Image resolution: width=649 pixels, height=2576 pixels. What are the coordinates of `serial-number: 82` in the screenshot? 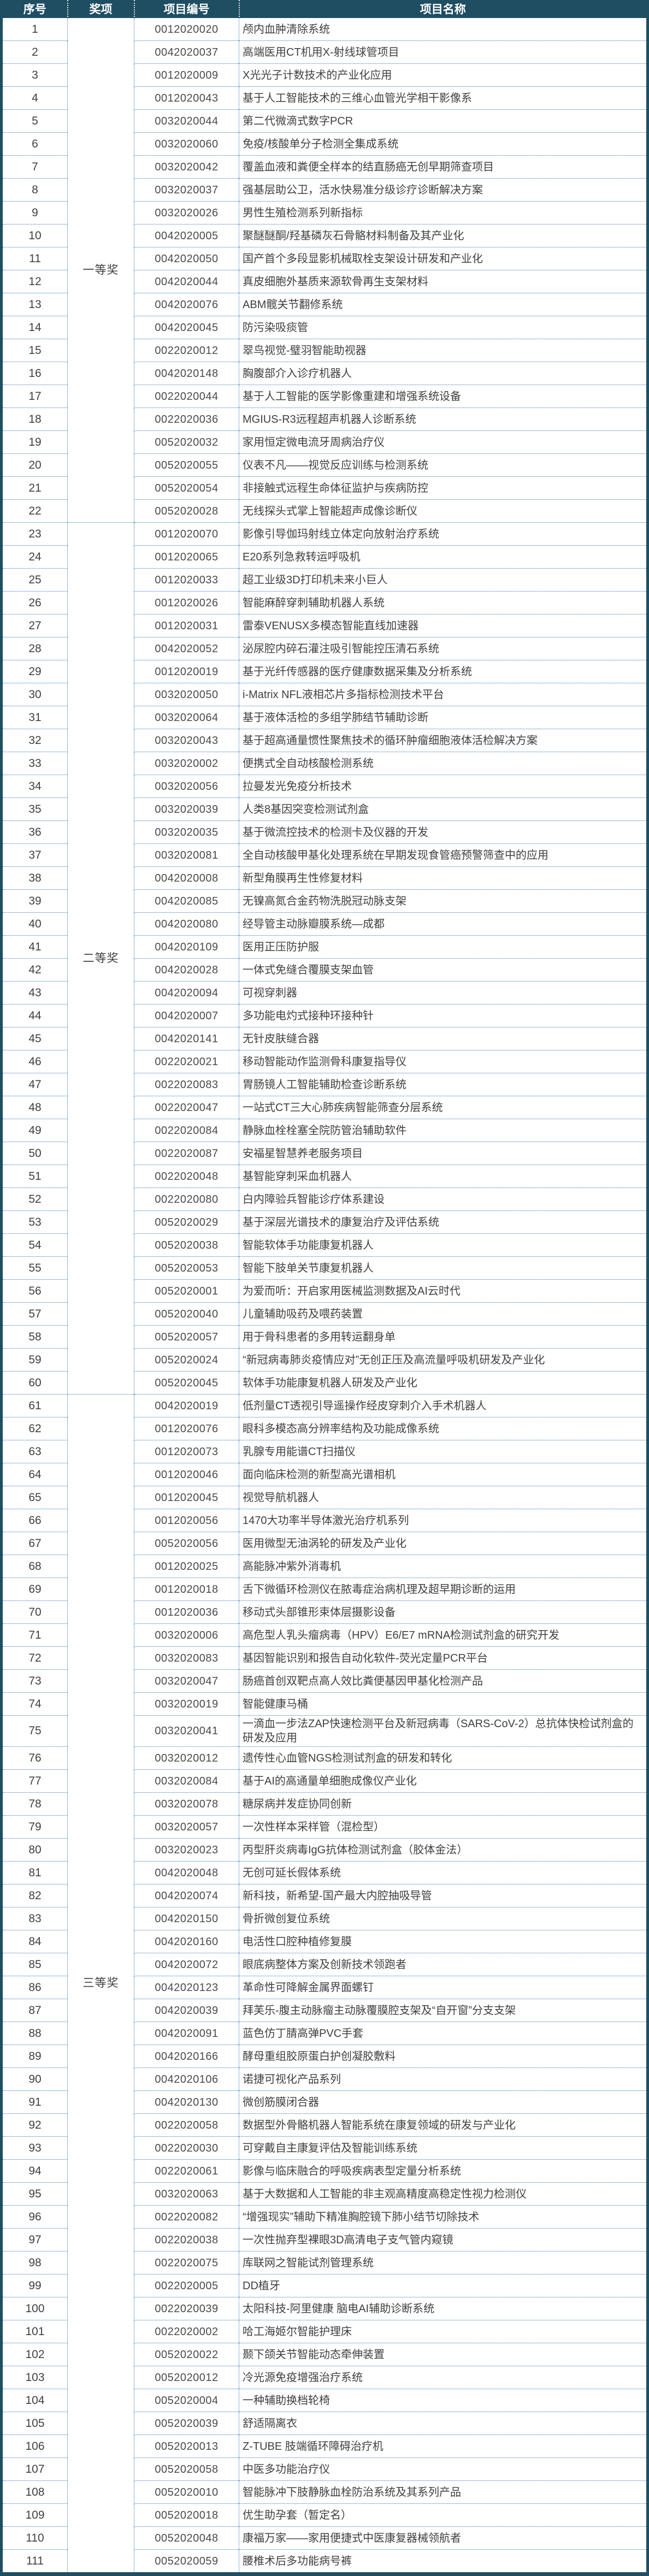 It's located at (34, 1895).